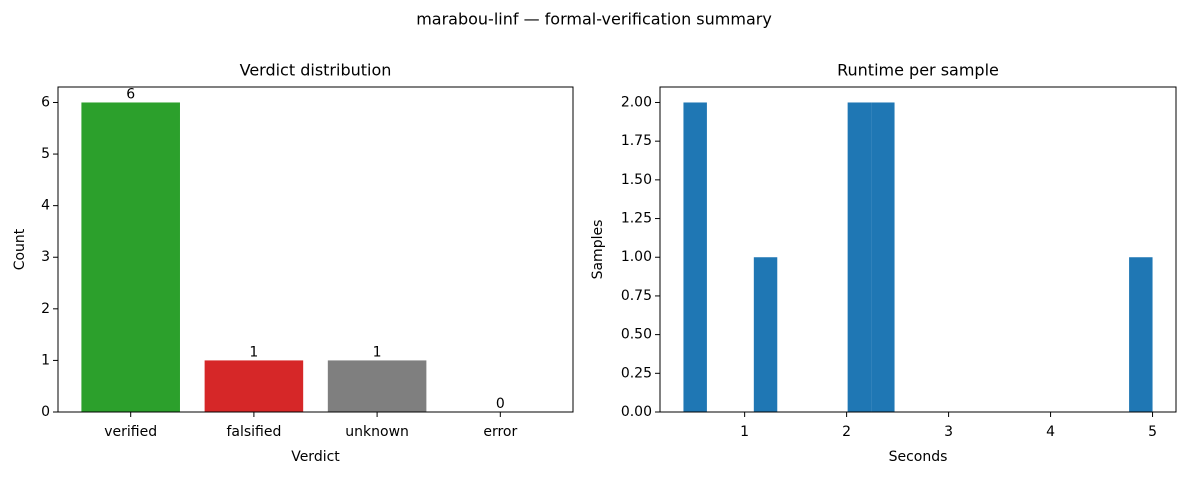 Image resolution: width=1189 pixels, height=478 pixels. I want to click on y-tick-label: 0.50, so click(636, 335).